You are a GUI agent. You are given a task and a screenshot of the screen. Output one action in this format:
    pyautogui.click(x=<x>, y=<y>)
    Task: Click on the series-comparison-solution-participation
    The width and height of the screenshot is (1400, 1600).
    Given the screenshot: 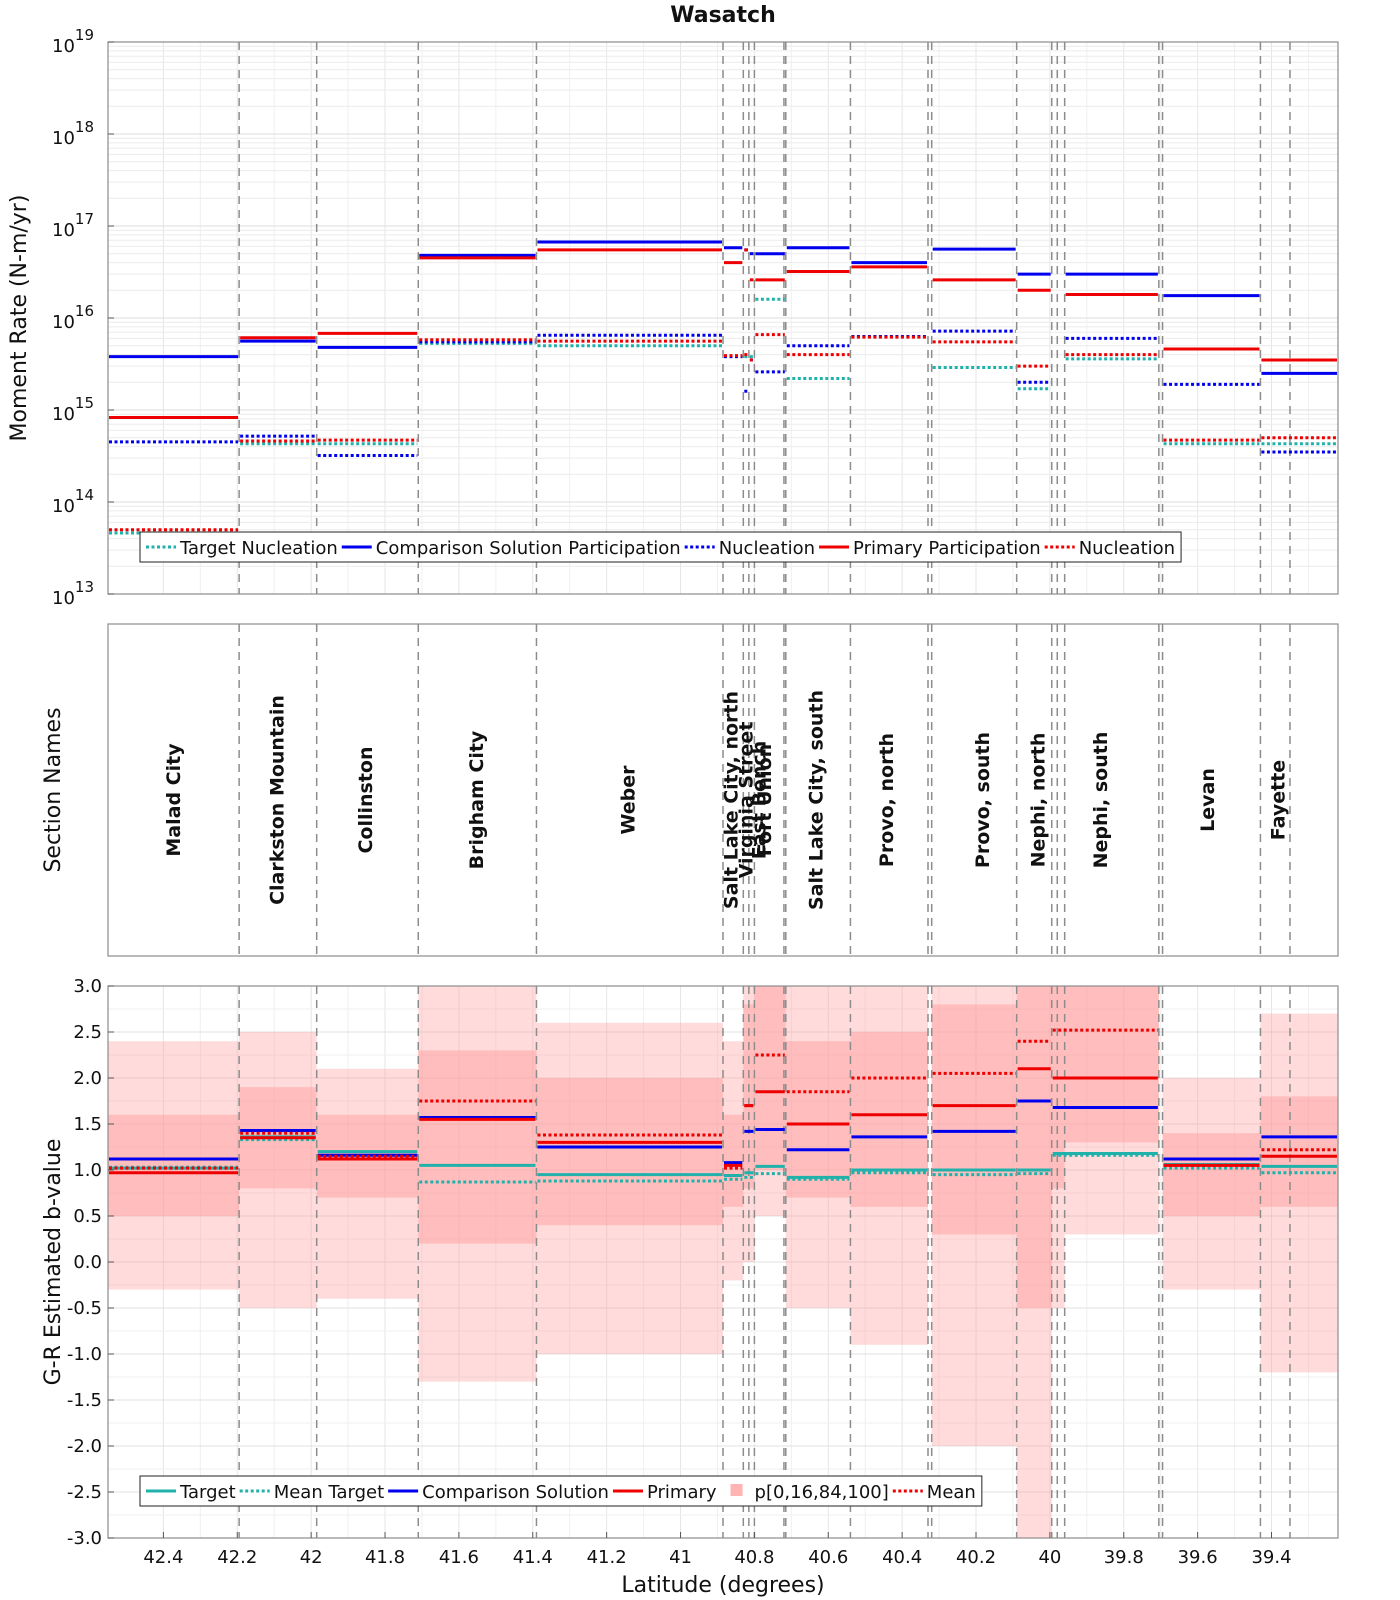 What is the action you would take?
    pyautogui.click(x=723, y=307)
    